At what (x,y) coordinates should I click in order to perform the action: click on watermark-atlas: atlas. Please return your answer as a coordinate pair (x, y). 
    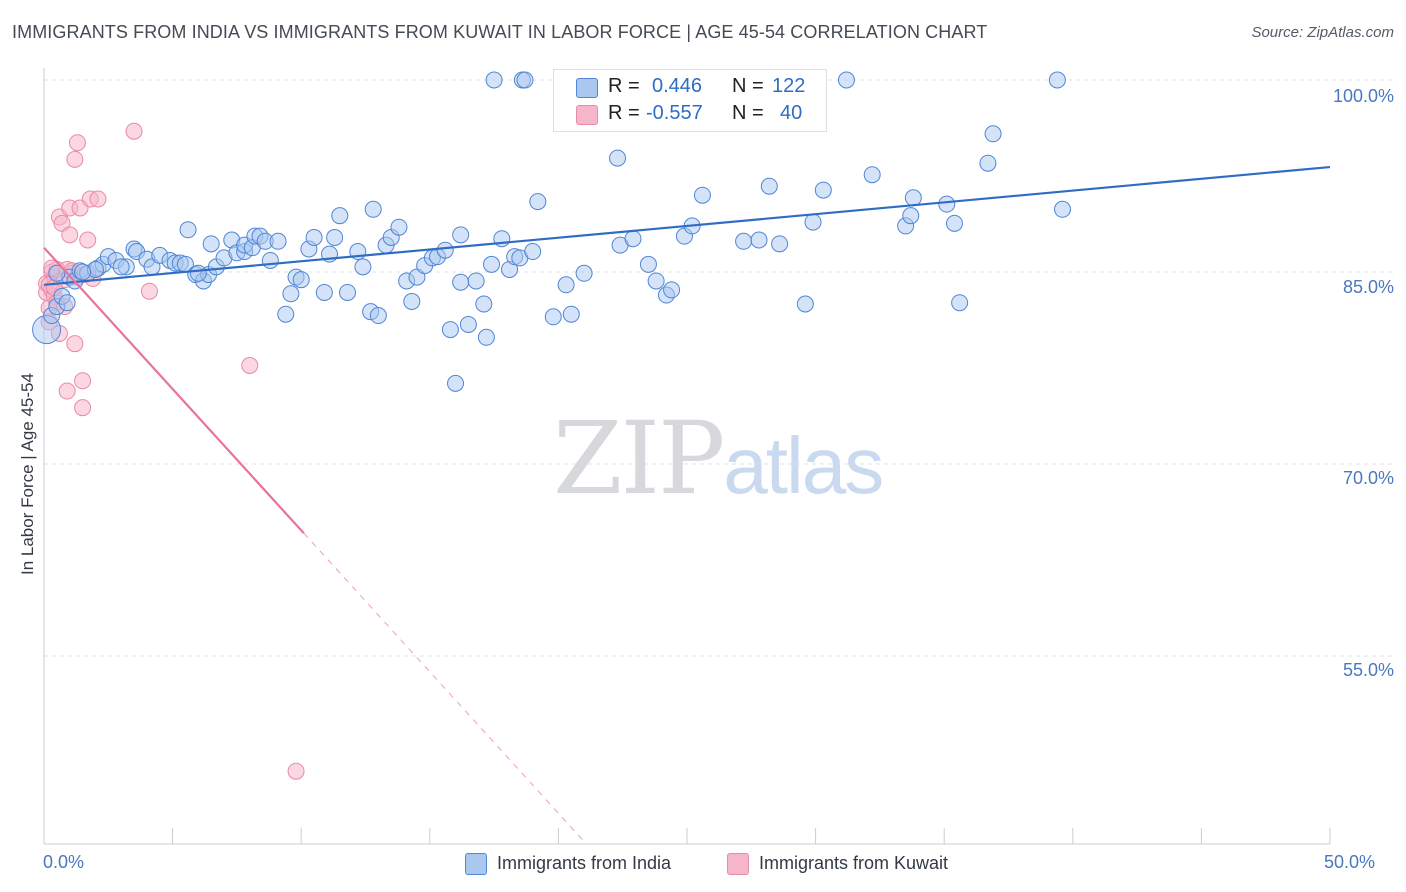
    Looking at the image, I should click on (803, 465).